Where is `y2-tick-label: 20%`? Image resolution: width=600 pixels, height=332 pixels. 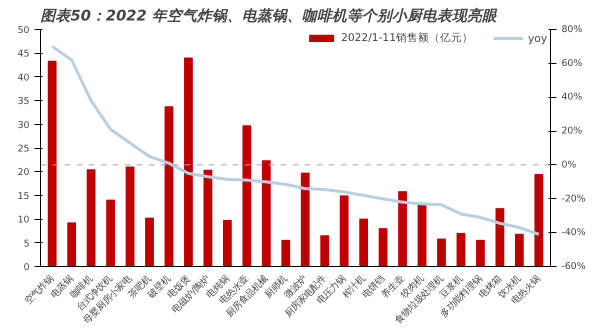
y2-tick-label: 20% is located at coordinates (572, 131).